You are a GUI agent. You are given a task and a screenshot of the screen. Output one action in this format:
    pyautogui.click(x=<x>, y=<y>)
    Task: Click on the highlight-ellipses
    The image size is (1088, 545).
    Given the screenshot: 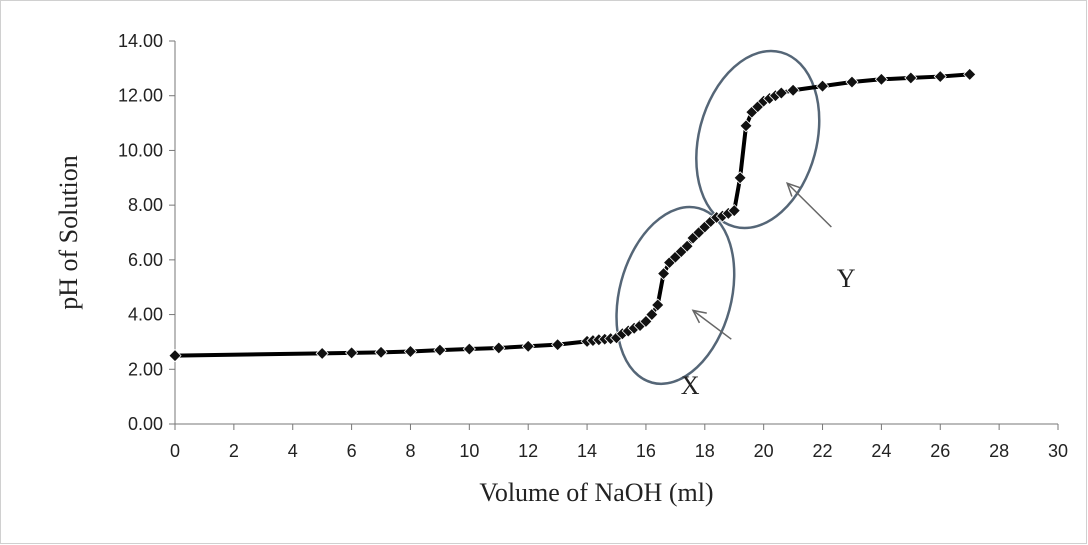 What is the action you would take?
    pyautogui.click(x=718, y=217)
    